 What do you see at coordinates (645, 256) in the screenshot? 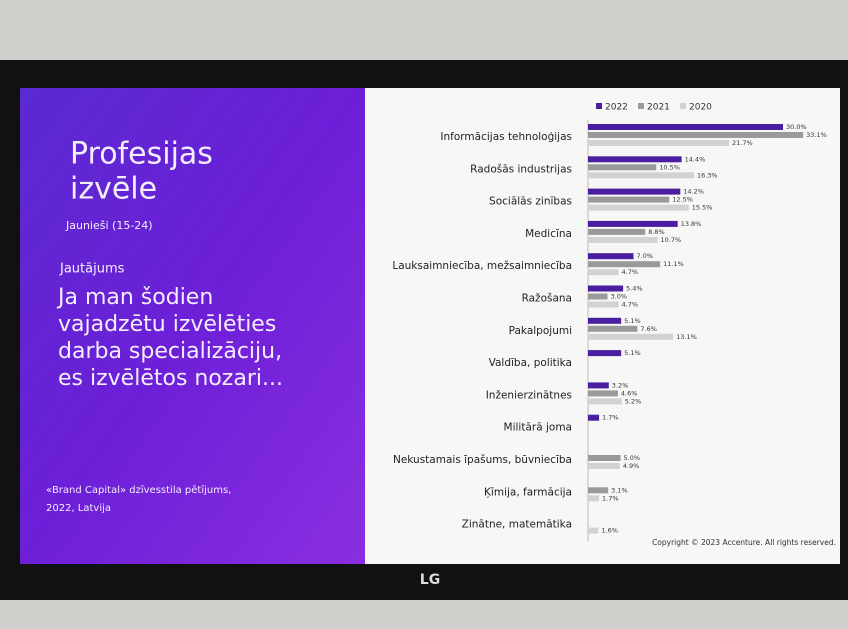
I see `value-label: 7.0%` at bounding box center [645, 256].